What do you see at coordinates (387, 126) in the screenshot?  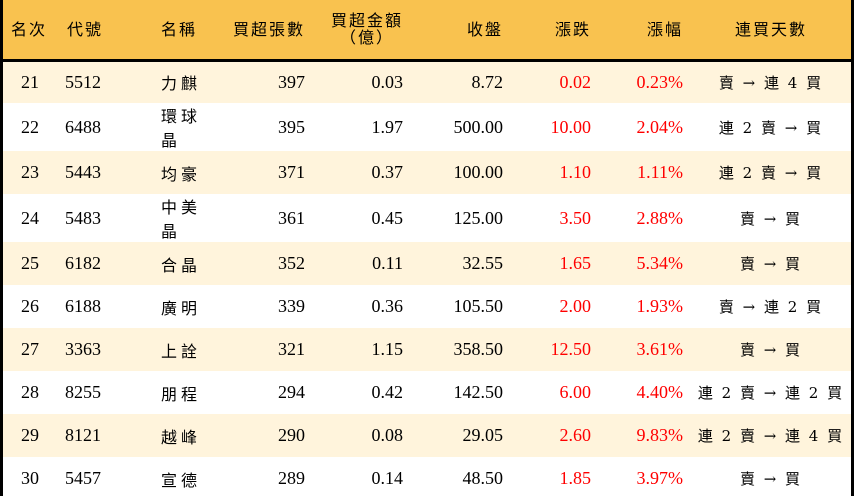 I see `cell-net-buy-amount: 1.97` at bounding box center [387, 126].